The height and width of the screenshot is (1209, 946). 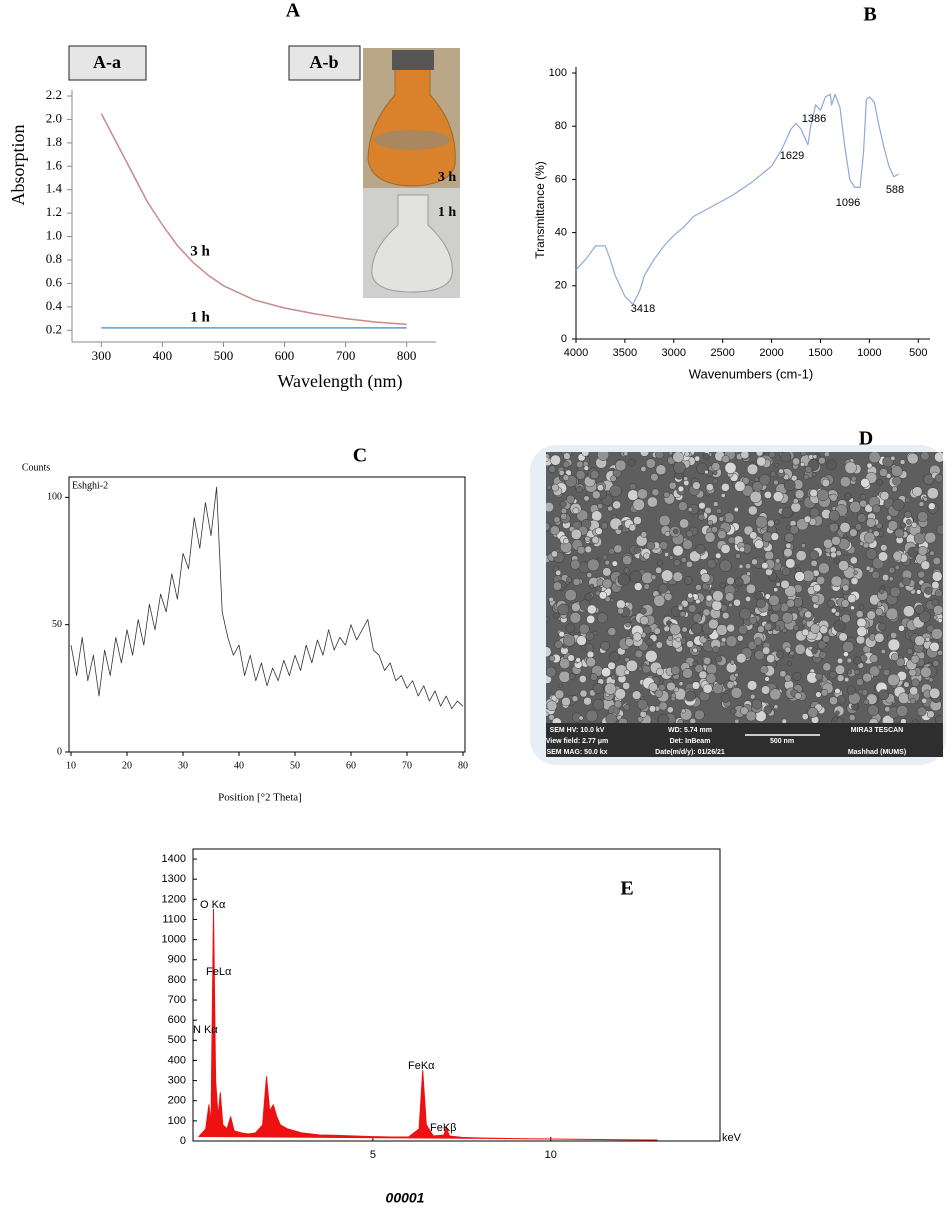 I want to click on sem-info-text: 500 nm, so click(x=782, y=741).